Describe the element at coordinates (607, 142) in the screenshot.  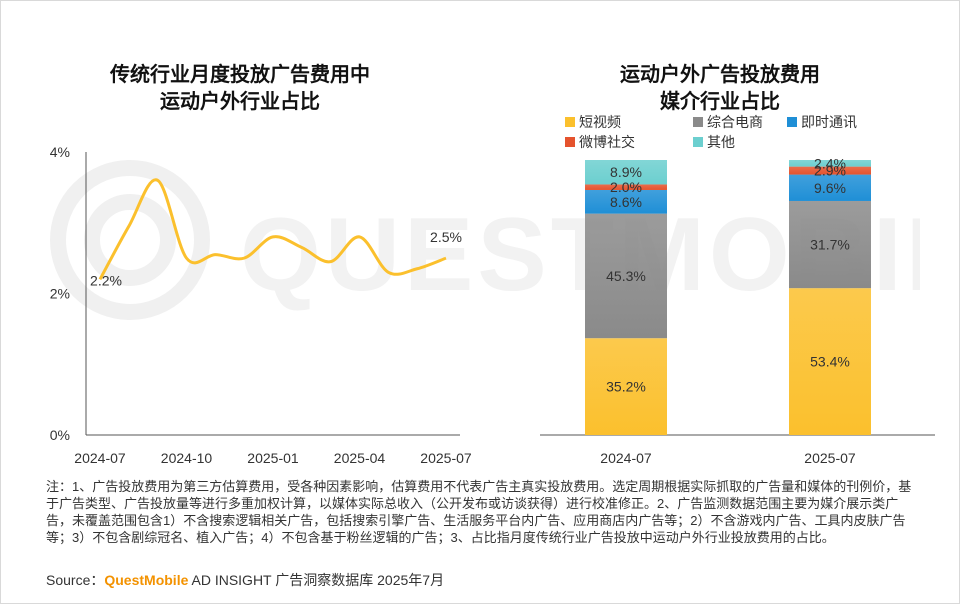
I see `legend-label: 微博社交` at that location.